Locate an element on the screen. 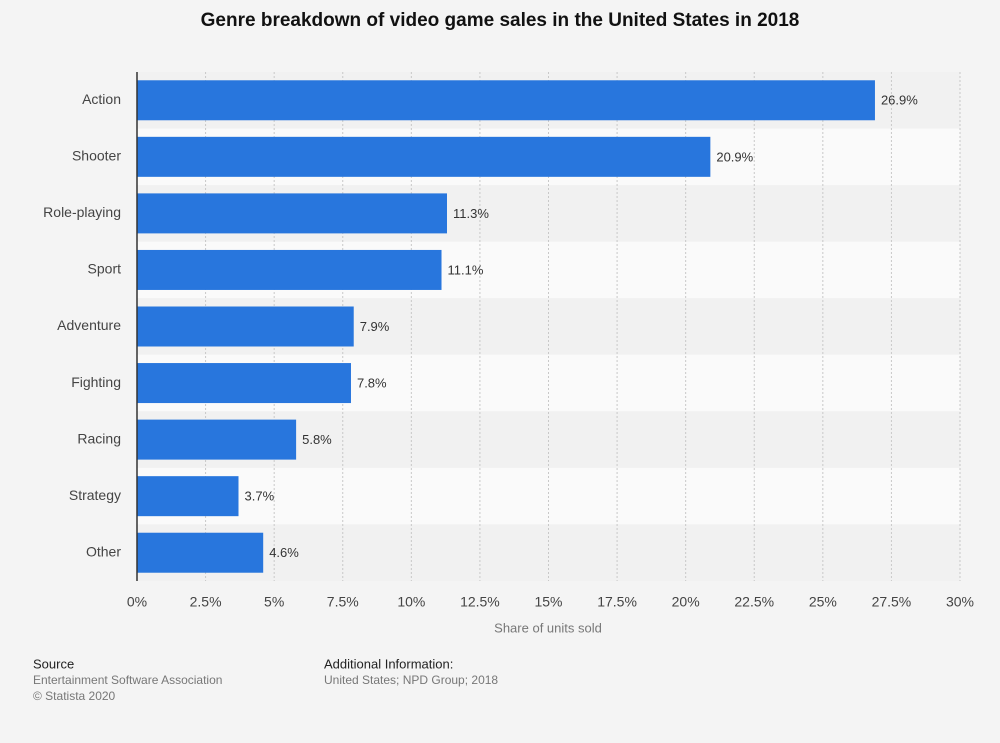 The image size is (1000, 743). x-tick-label: 17.5% is located at coordinates (617, 602).